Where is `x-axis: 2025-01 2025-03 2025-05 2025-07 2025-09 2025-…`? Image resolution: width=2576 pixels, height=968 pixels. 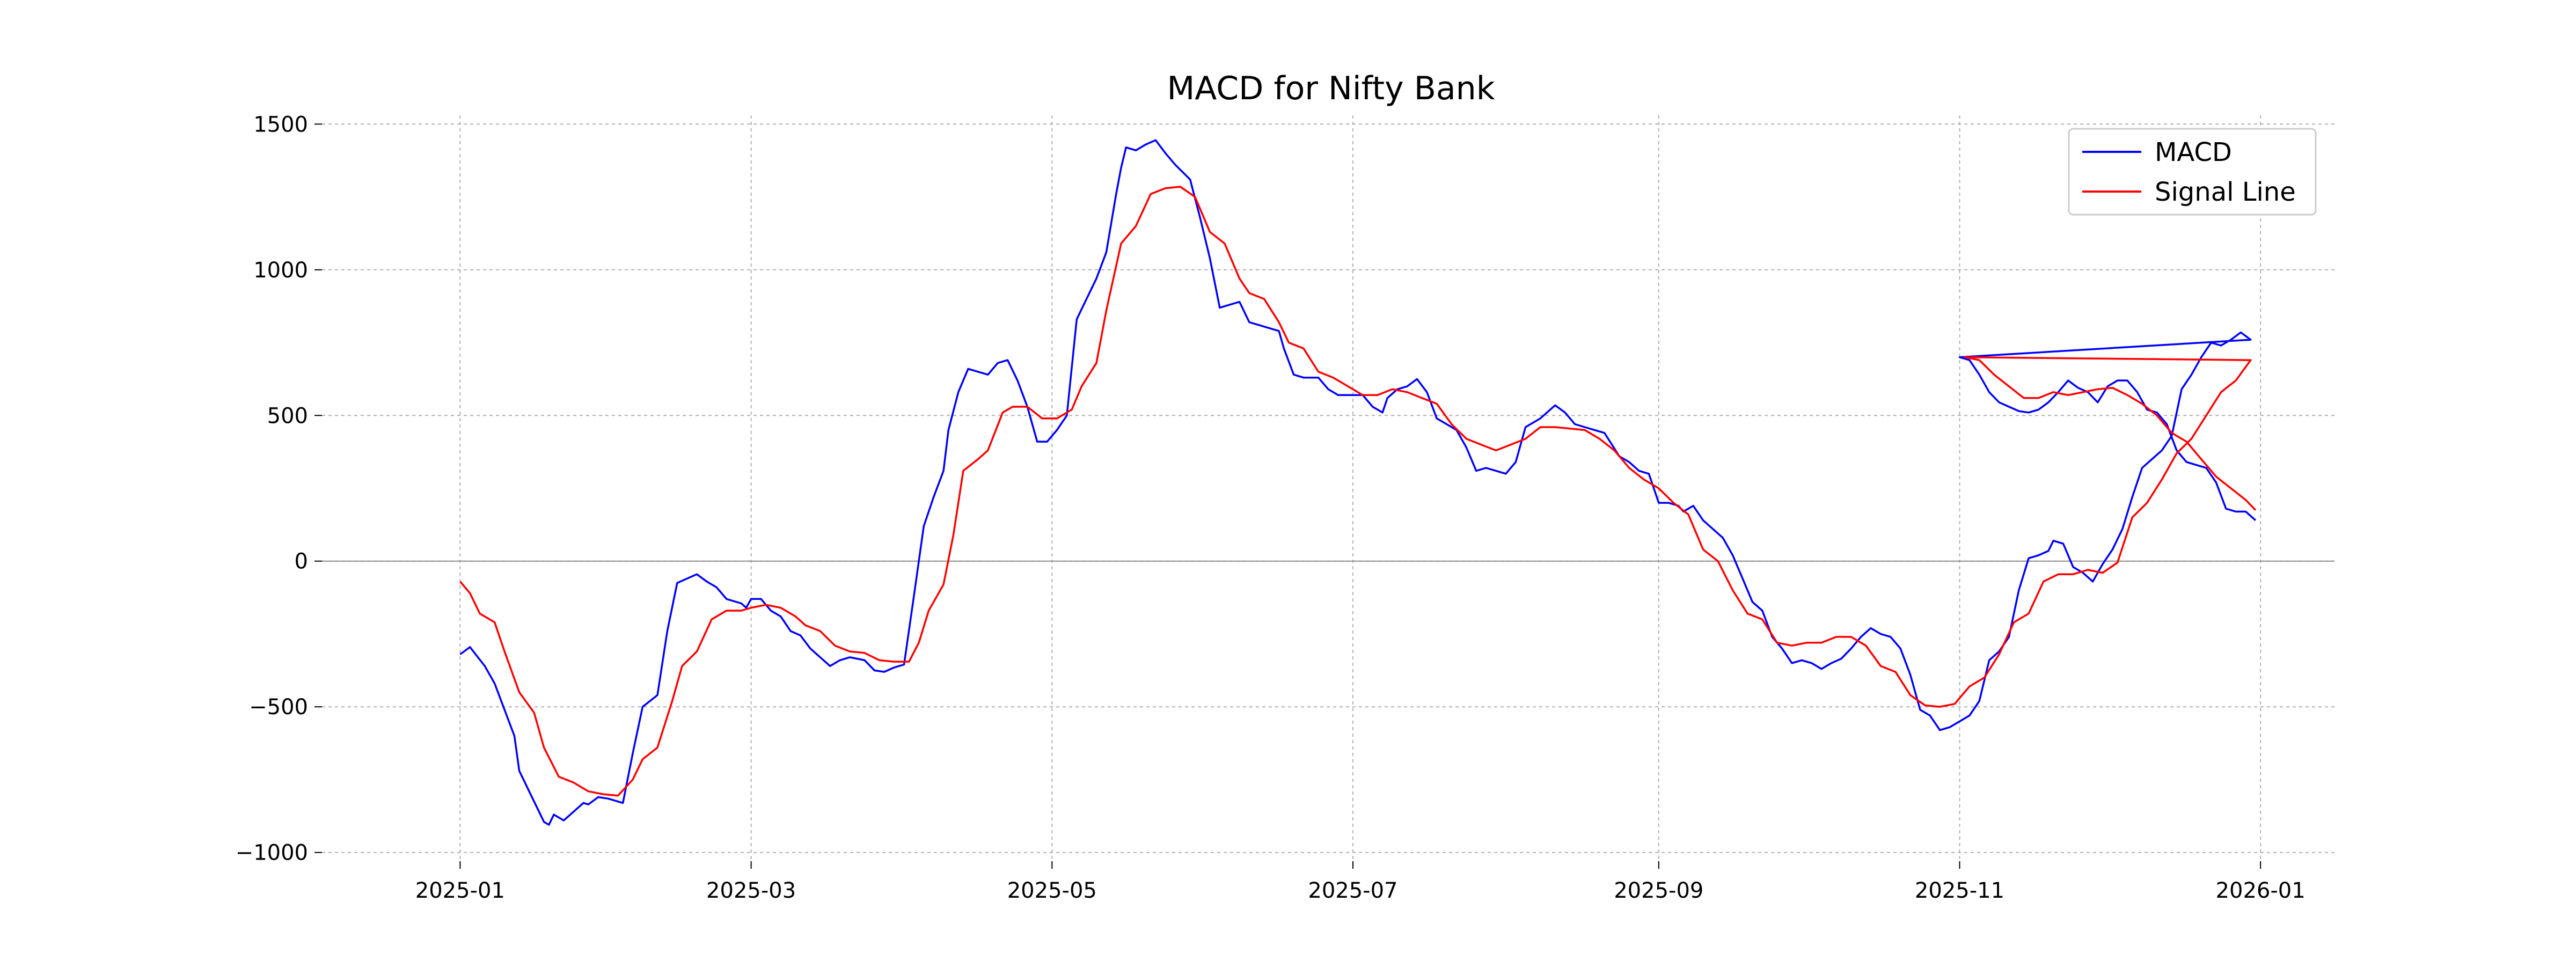
x-axis: 2025-01 2025-03 2025-05 2025-07 2025-09 2025-… is located at coordinates (1360, 882).